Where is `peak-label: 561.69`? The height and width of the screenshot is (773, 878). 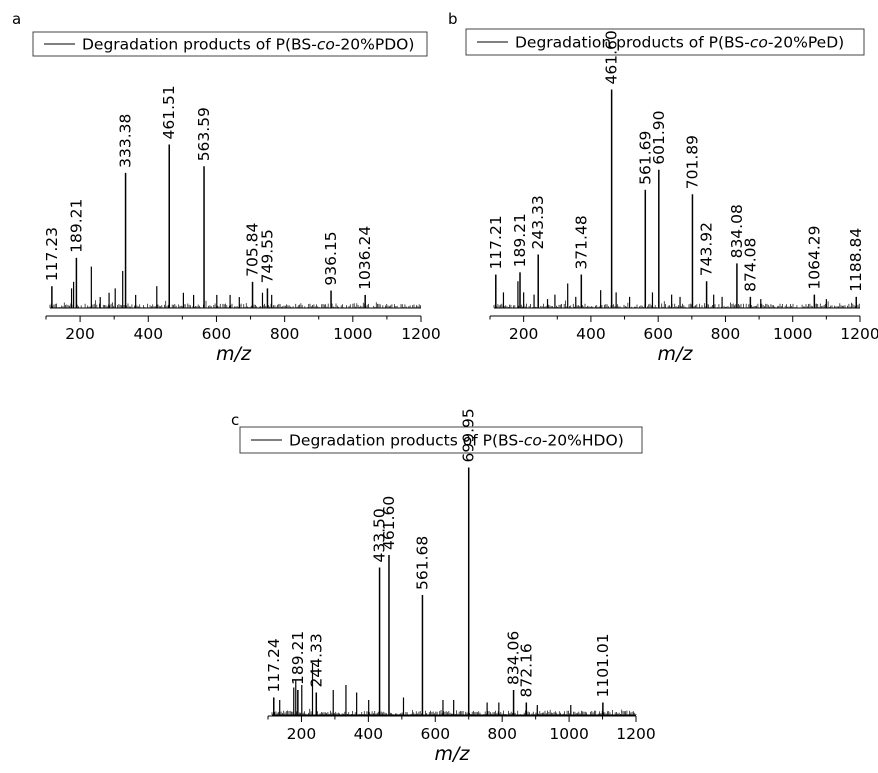 peak-label: 561.69 is located at coordinates (645, 158).